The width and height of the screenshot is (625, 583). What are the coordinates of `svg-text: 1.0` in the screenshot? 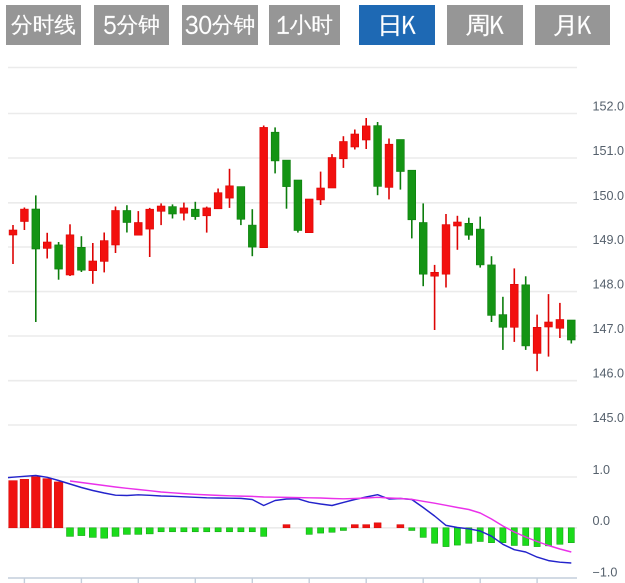 It's located at (602, 470).